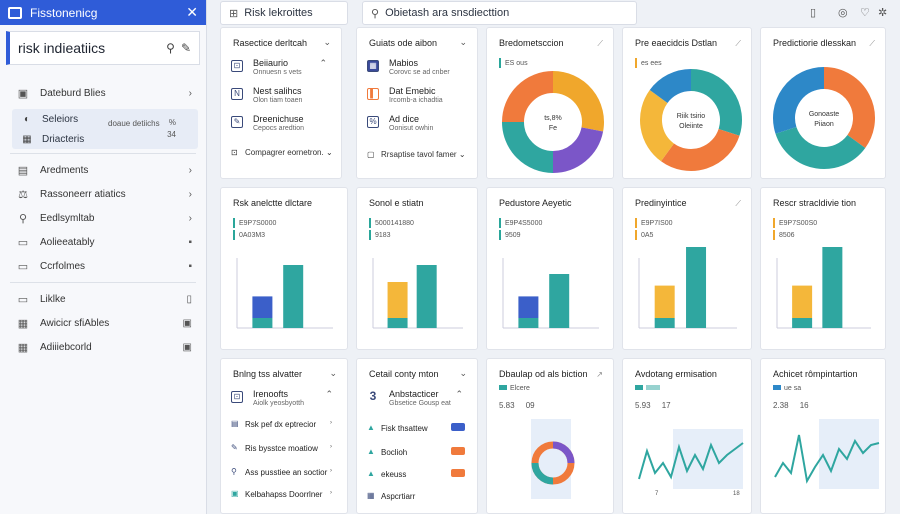  I want to click on item-icon: ✎, so click(234, 447).